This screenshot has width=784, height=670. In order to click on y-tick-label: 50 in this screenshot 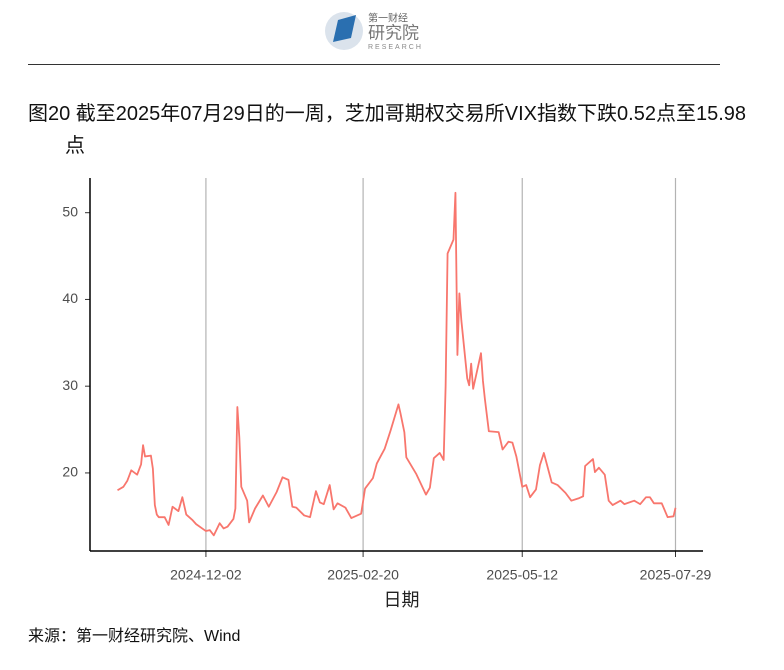, I will do `click(70, 211)`.